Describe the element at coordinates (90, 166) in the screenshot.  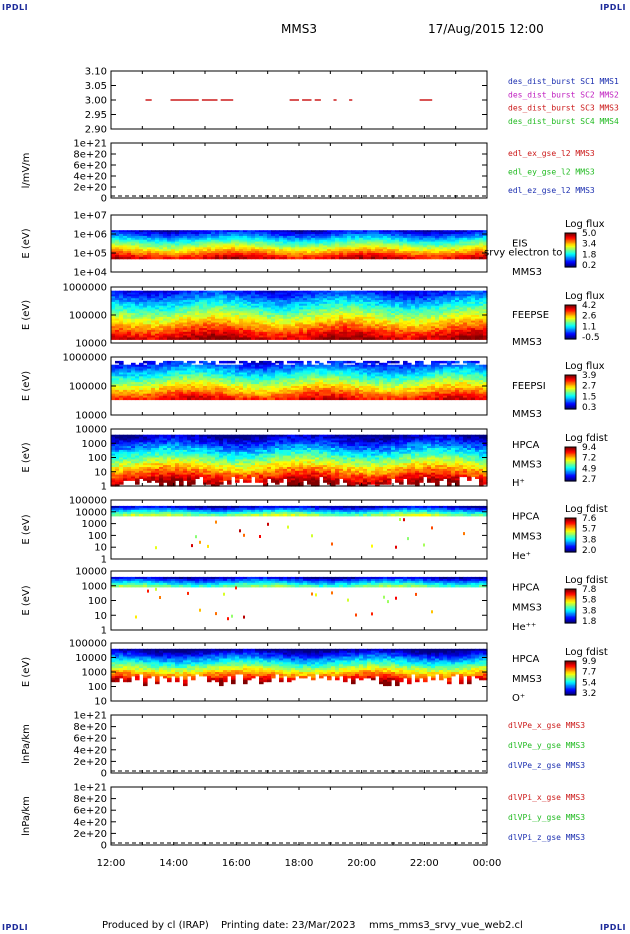
I see `y-tick-label: 6e+20` at that location.